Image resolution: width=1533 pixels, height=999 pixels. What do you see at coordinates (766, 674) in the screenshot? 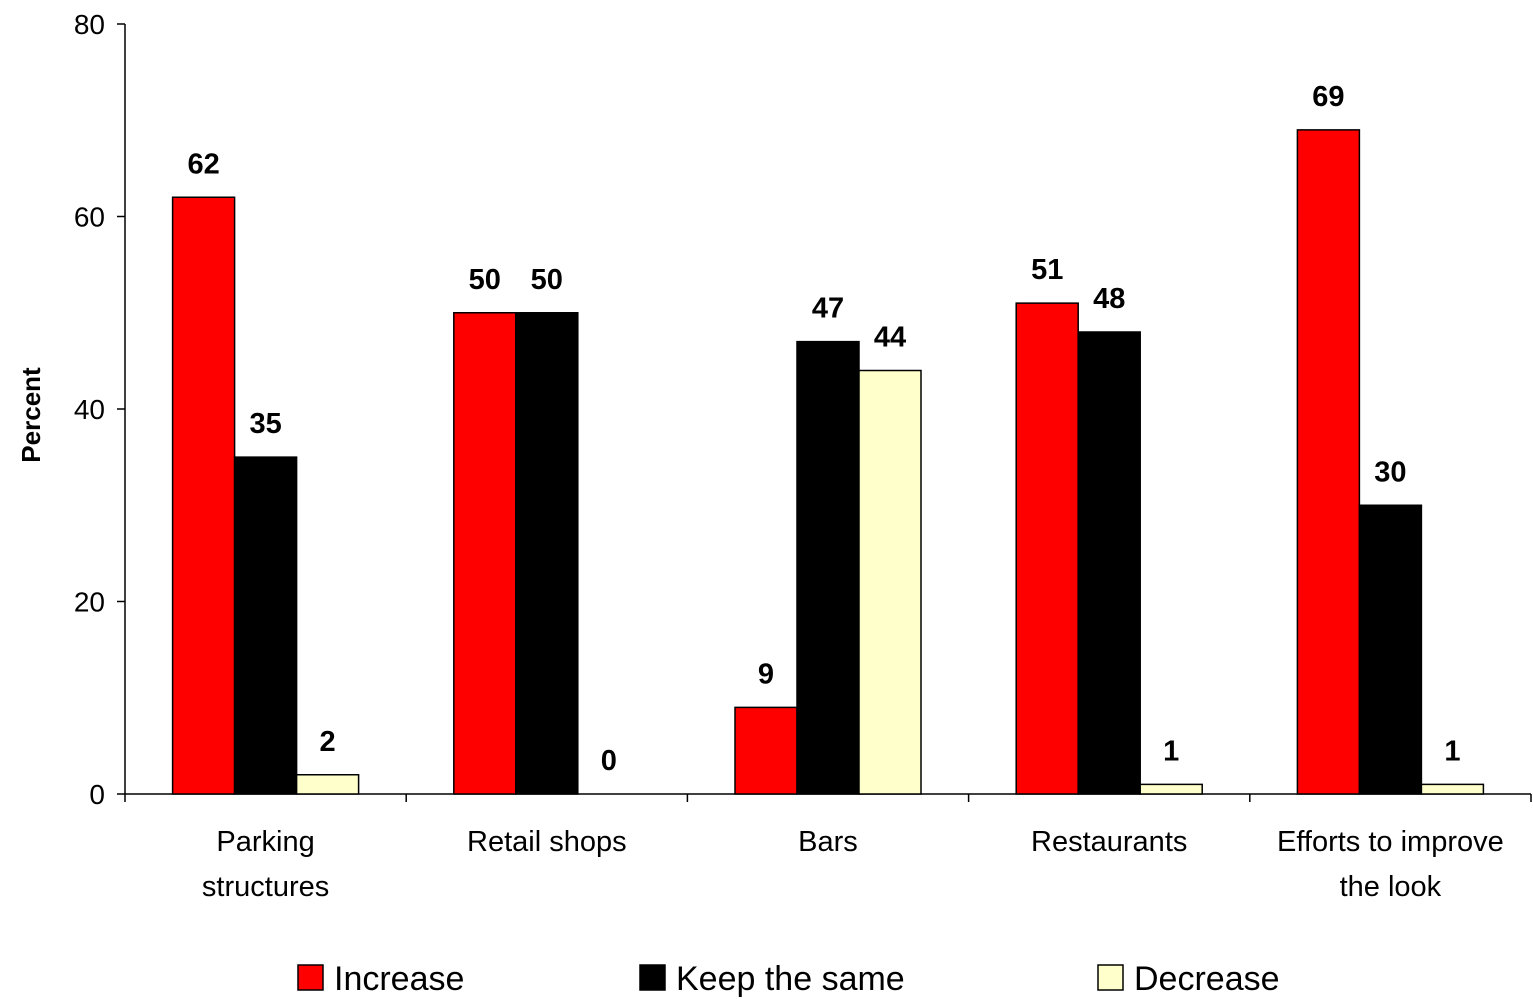
I see `data-label: 9` at bounding box center [766, 674].